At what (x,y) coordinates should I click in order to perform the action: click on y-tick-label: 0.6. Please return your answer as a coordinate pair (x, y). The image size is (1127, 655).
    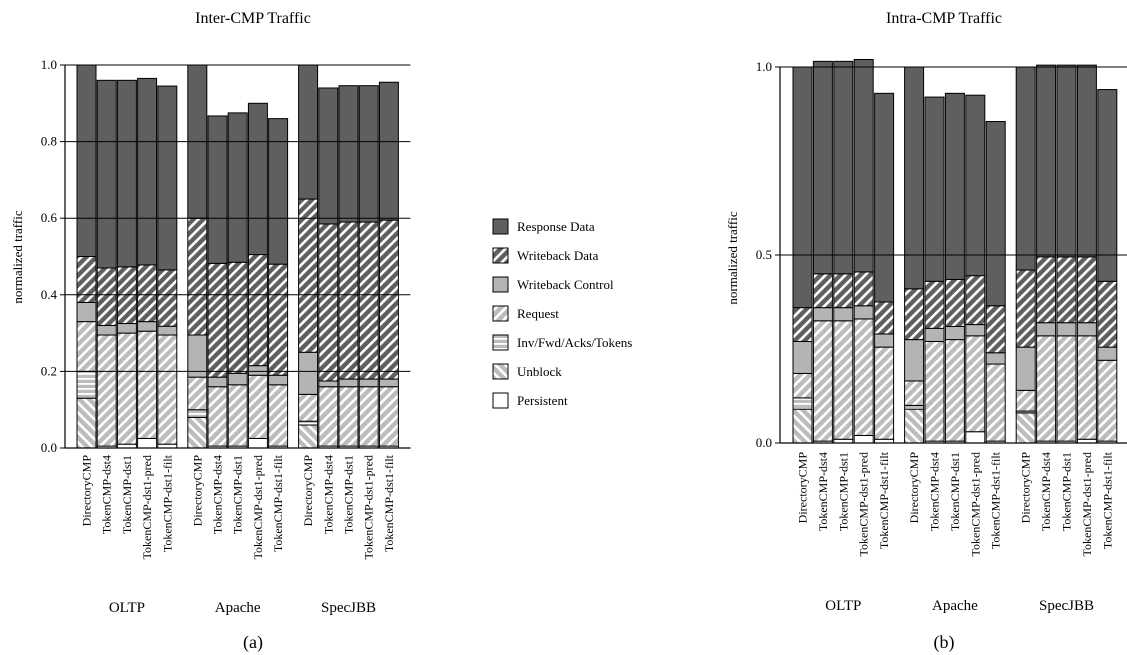
    Looking at the image, I should click on (49, 217).